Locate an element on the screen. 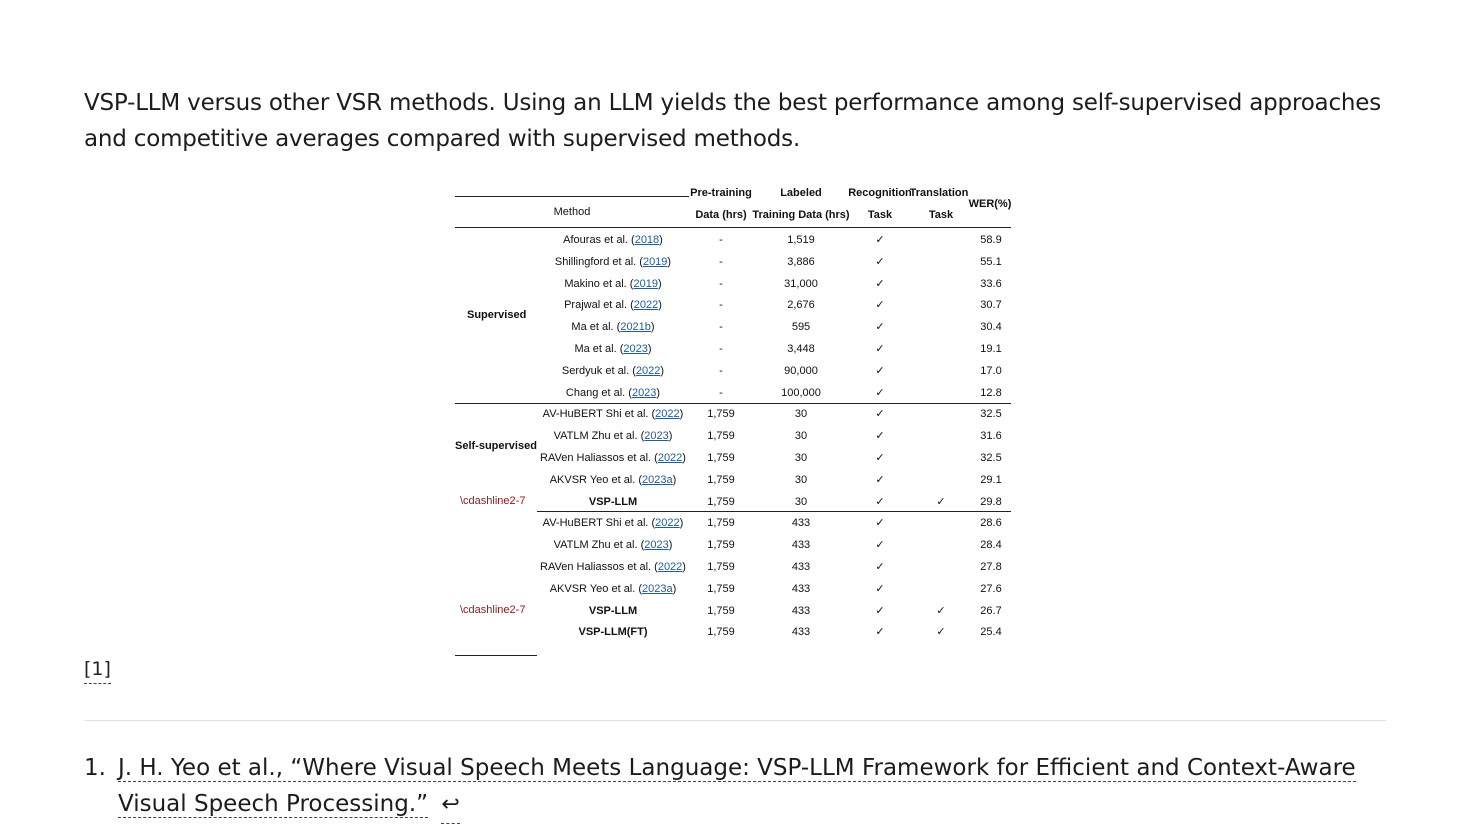  citation-link: 2021b is located at coordinates (635, 327).